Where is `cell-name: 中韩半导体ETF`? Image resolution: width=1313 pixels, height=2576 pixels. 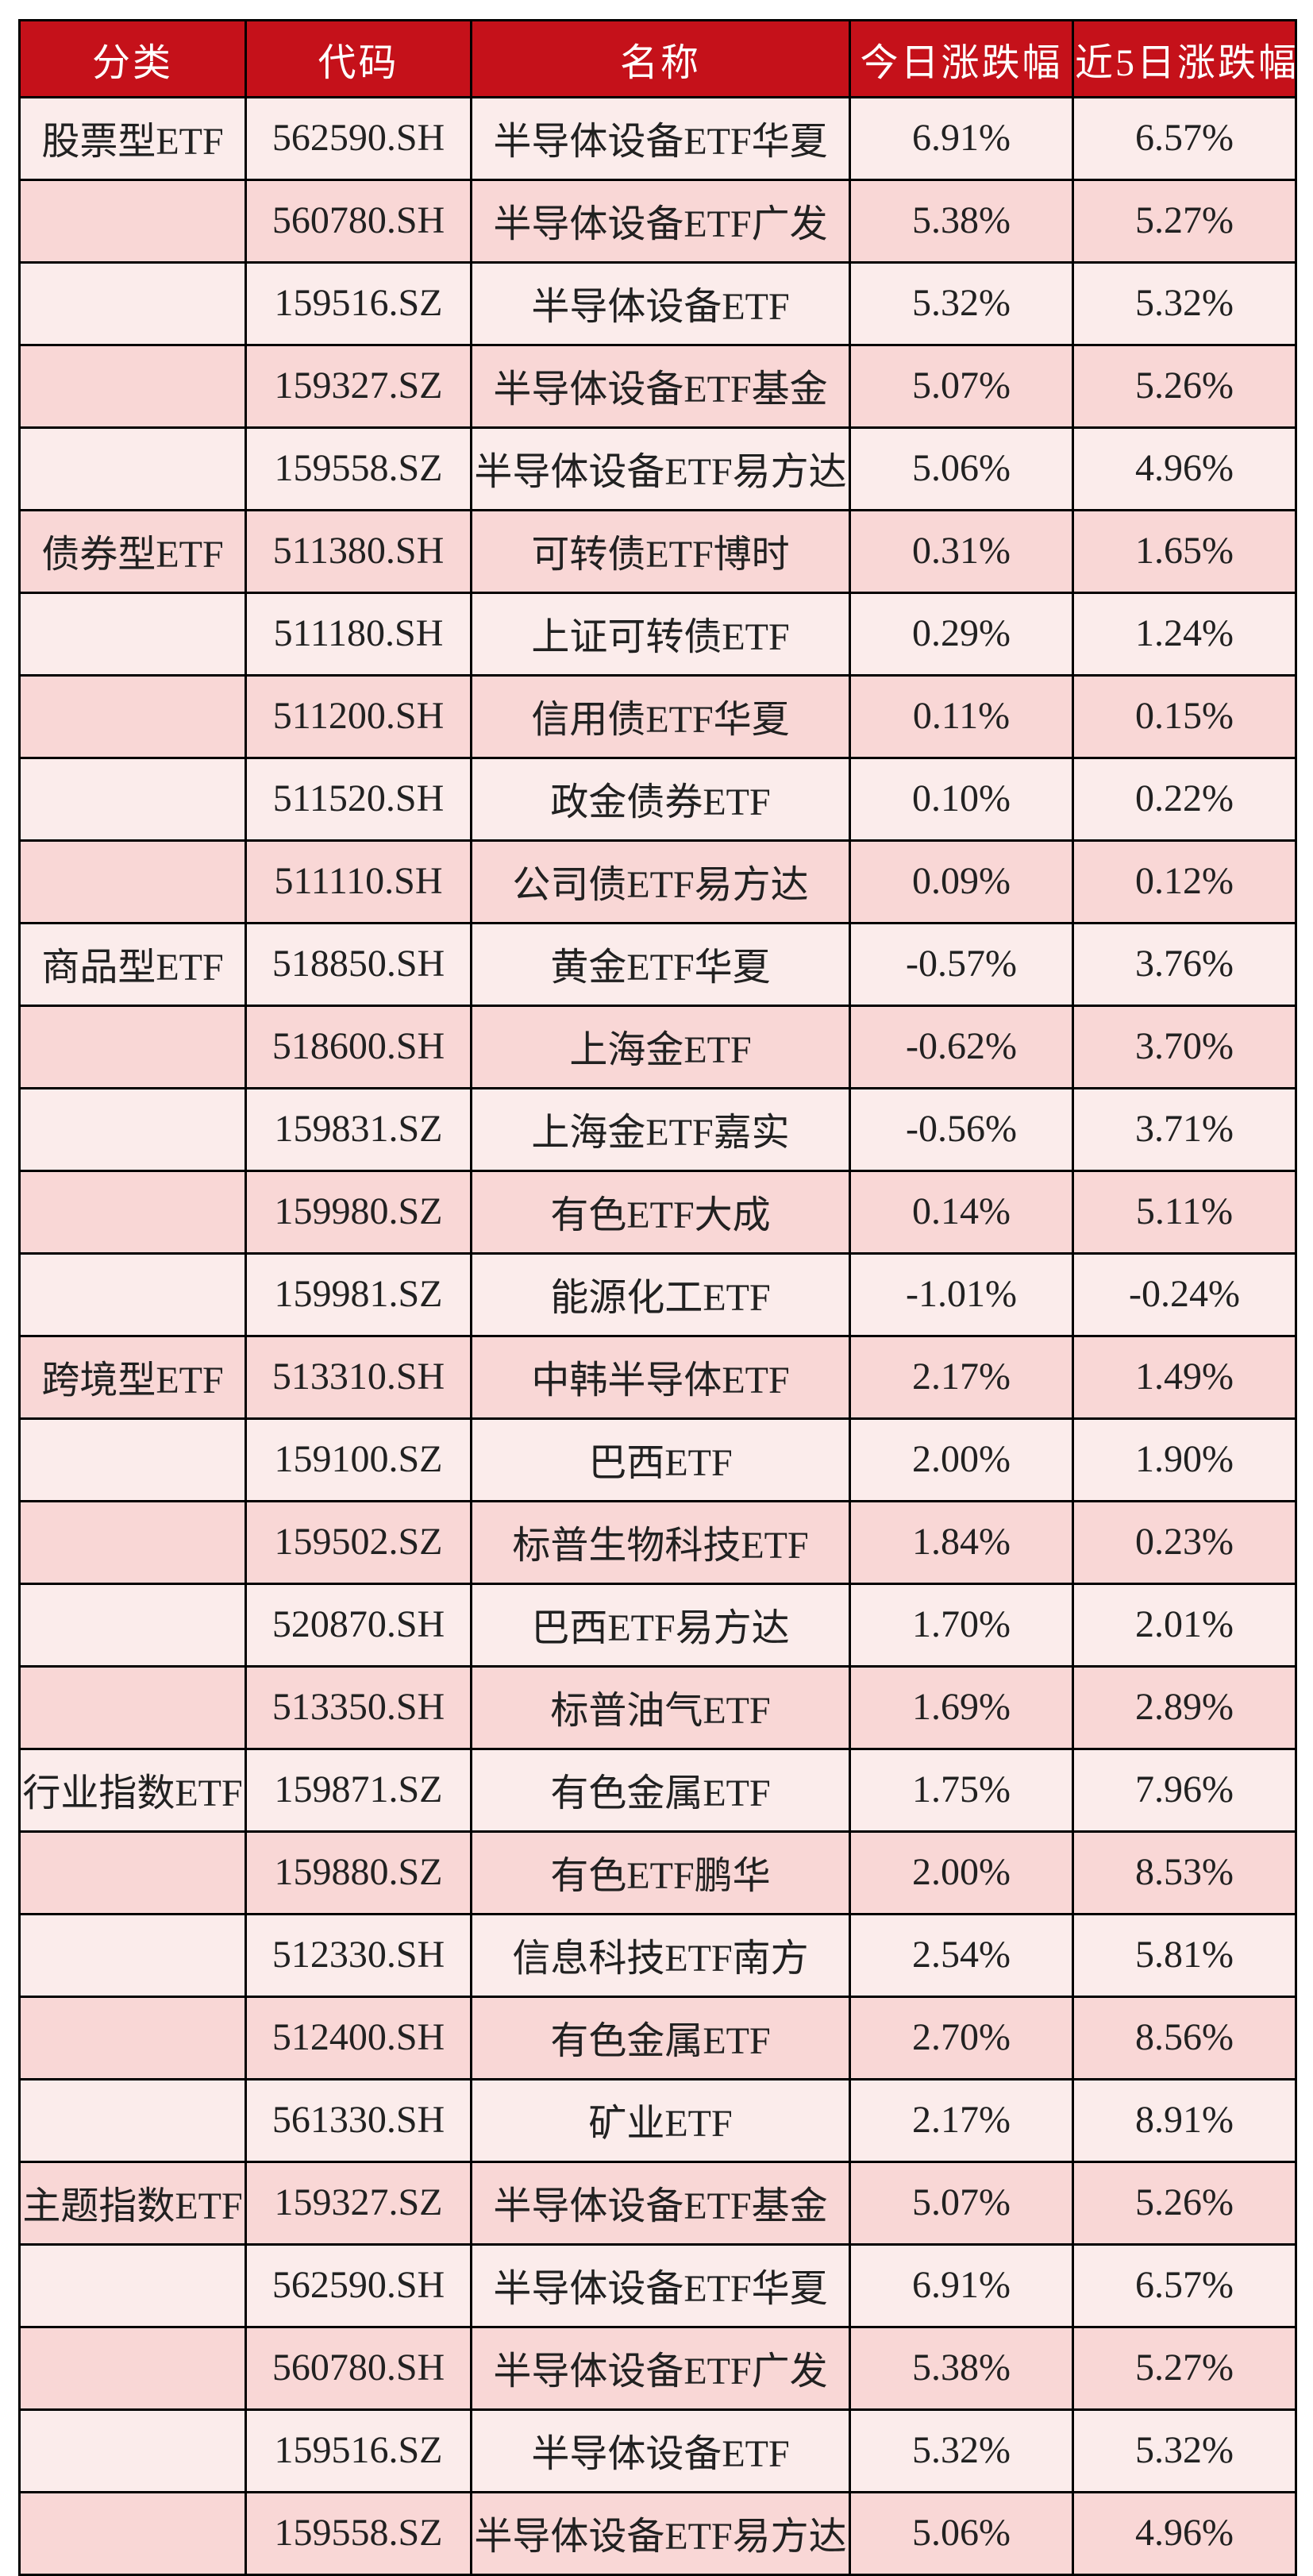 cell-name: 中韩半导体ETF is located at coordinates (660, 1377).